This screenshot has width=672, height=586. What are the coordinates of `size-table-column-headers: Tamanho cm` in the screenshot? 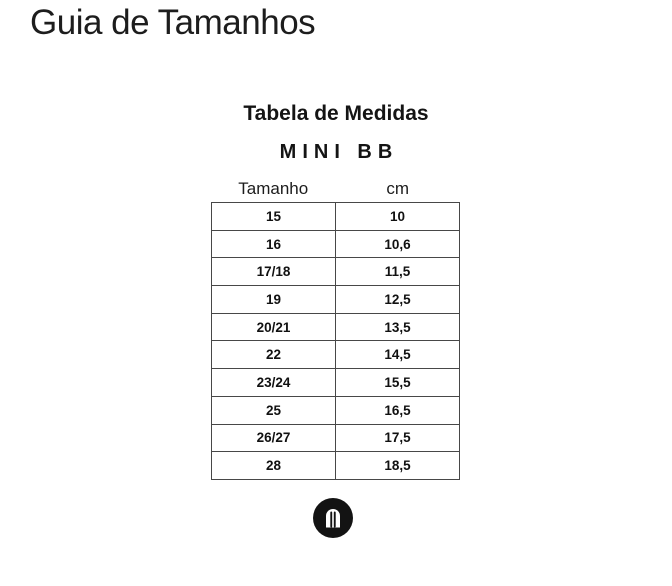 It's located at (335, 189).